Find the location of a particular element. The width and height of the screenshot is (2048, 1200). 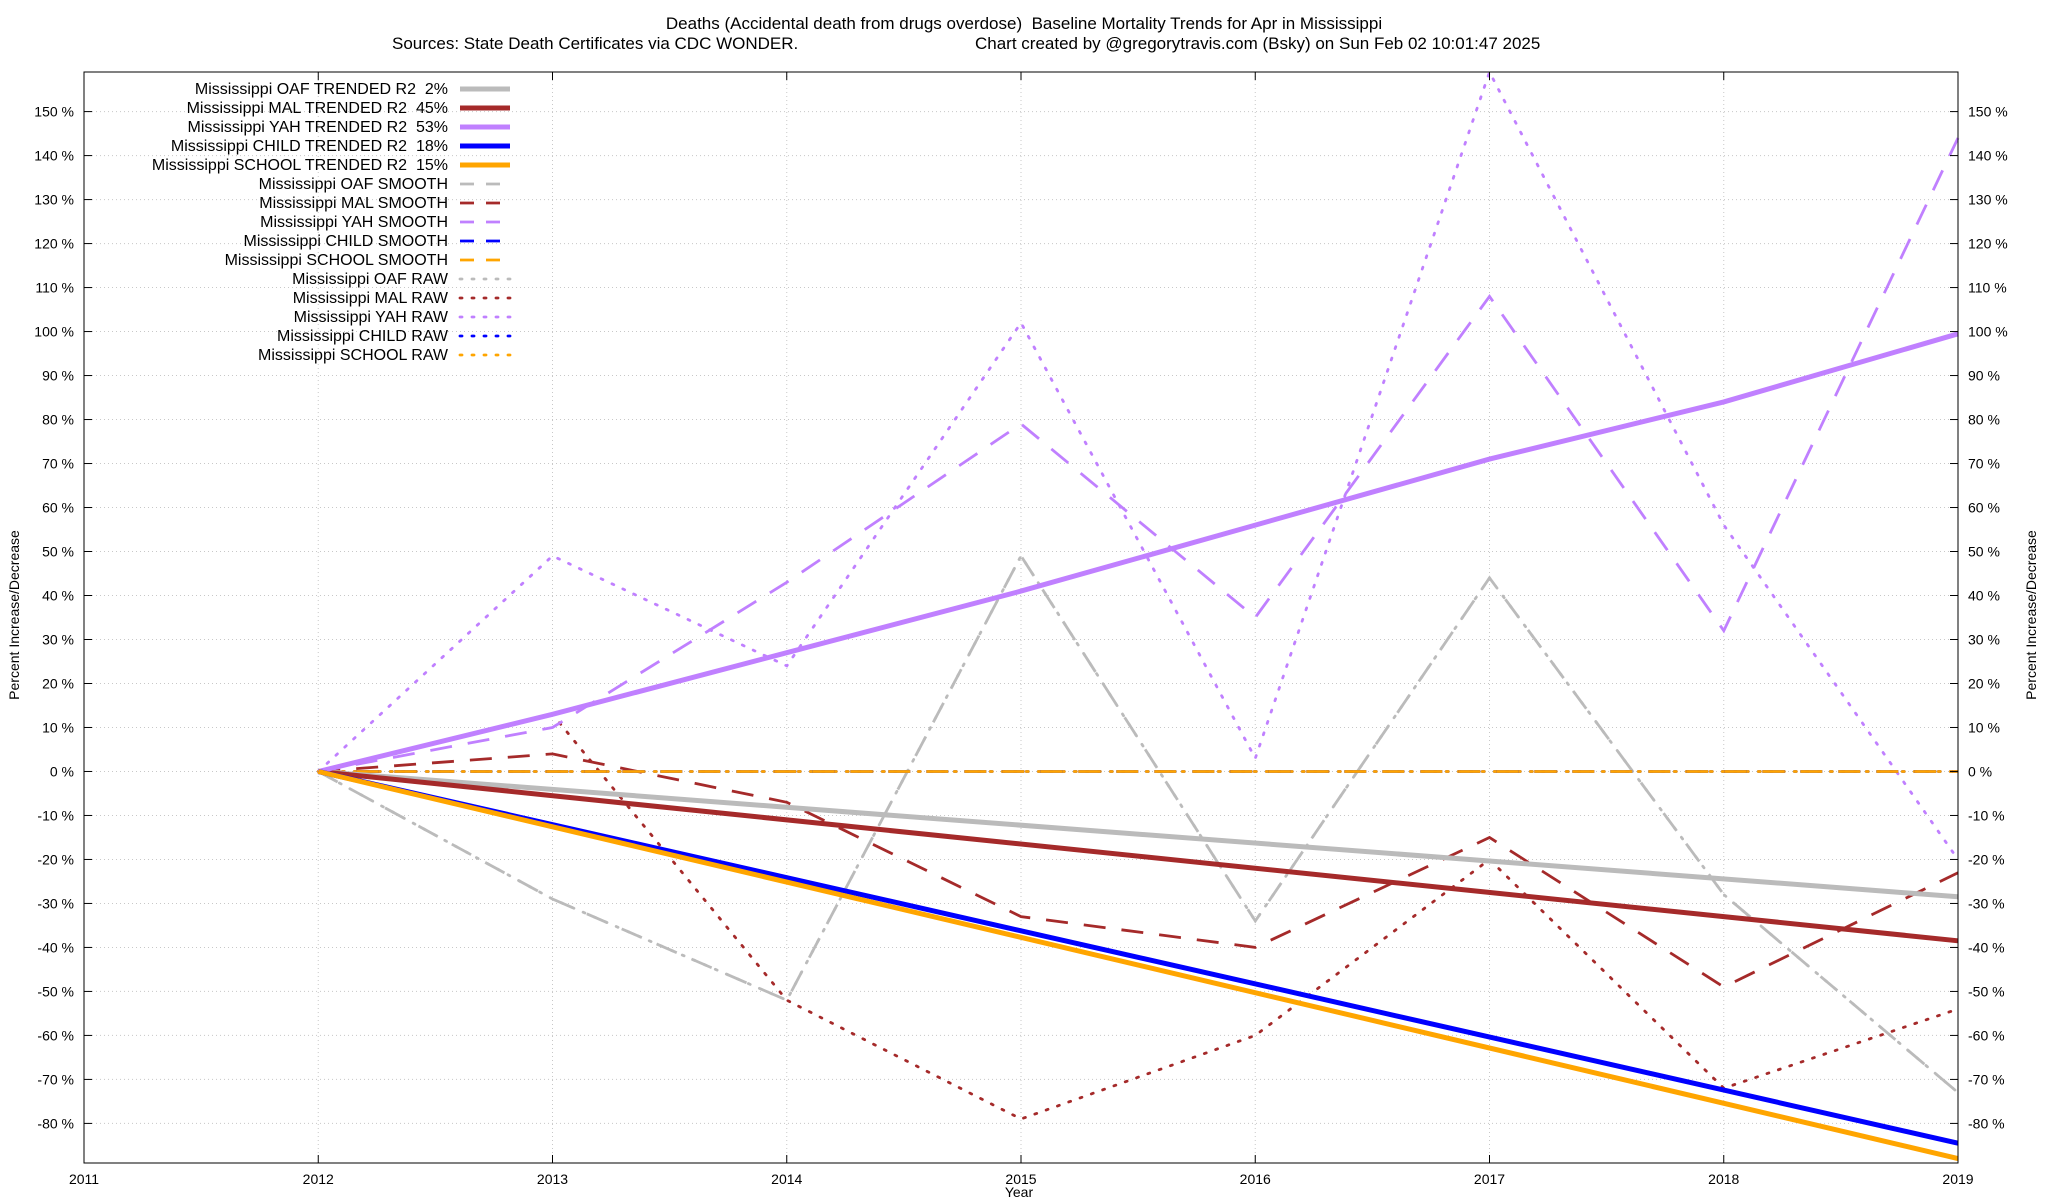

y-tick-label-left: -70 % is located at coordinates (55, 1079).